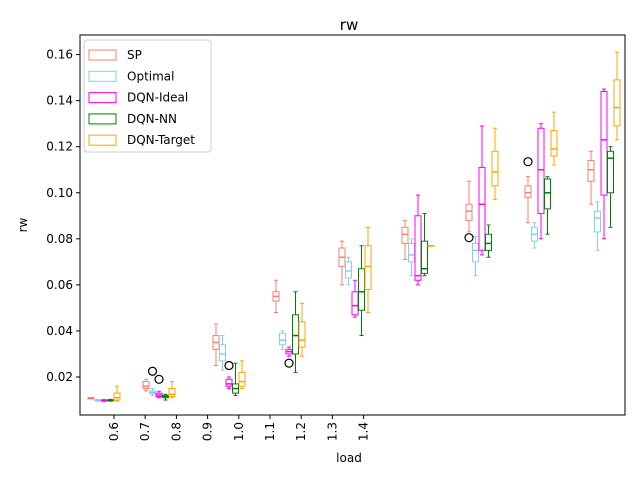 Image resolution: width=640 pixels, height=484 pixels. What do you see at coordinates (145, 431) in the screenshot?
I see `x-tick-label: 0.7` at bounding box center [145, 431].